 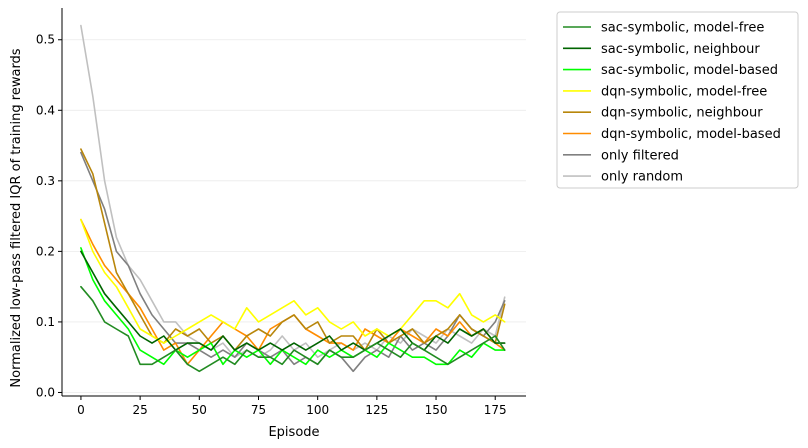 What do you see at coordinates (45, 110) in the screenshot?
I see `y-tick-label-4: 0.4` at bounding box center [45, 110].